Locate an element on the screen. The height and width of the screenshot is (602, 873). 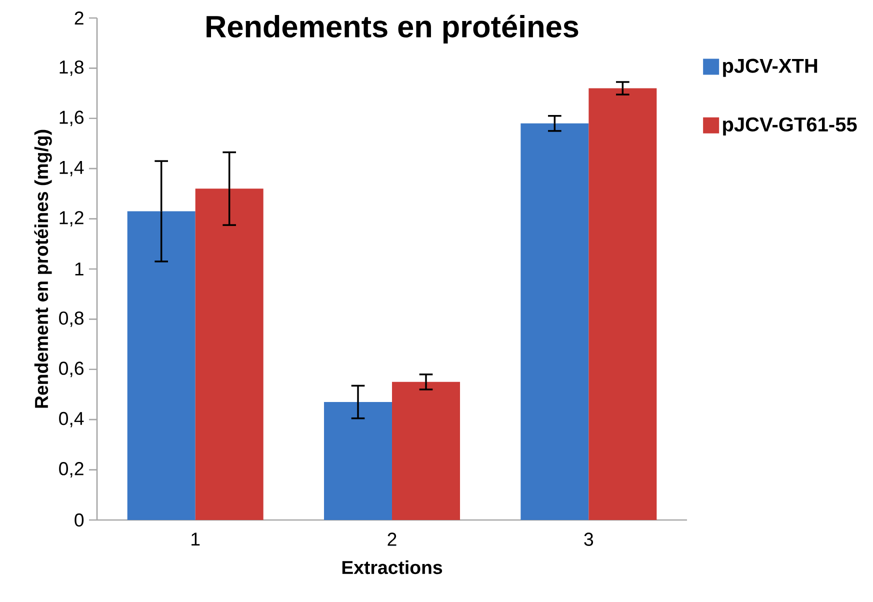
y-tick-label: 1,2 is located at coordinates (72, 218).